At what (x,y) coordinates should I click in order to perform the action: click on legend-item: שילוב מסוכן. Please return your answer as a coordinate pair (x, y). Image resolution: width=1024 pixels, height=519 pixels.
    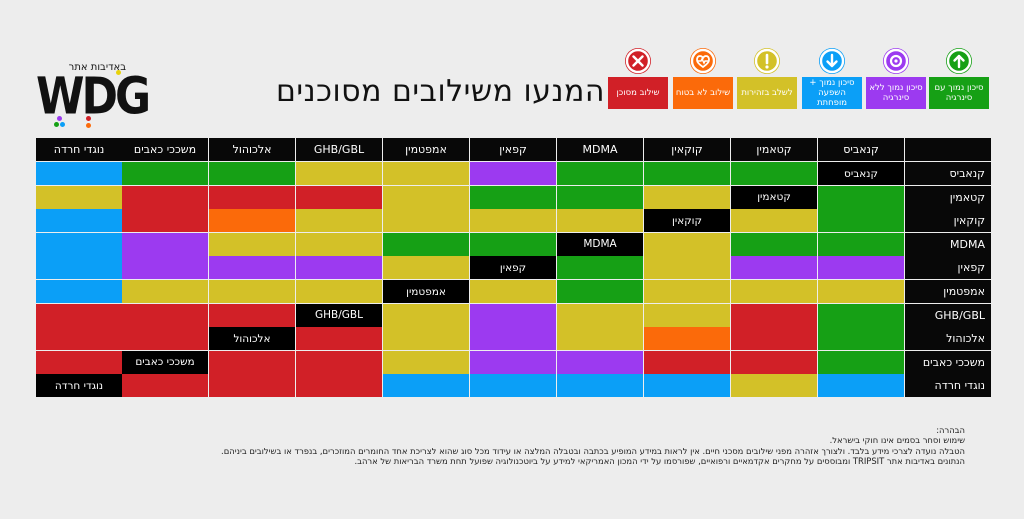
    Looking at the image, I should click on (638, 78).